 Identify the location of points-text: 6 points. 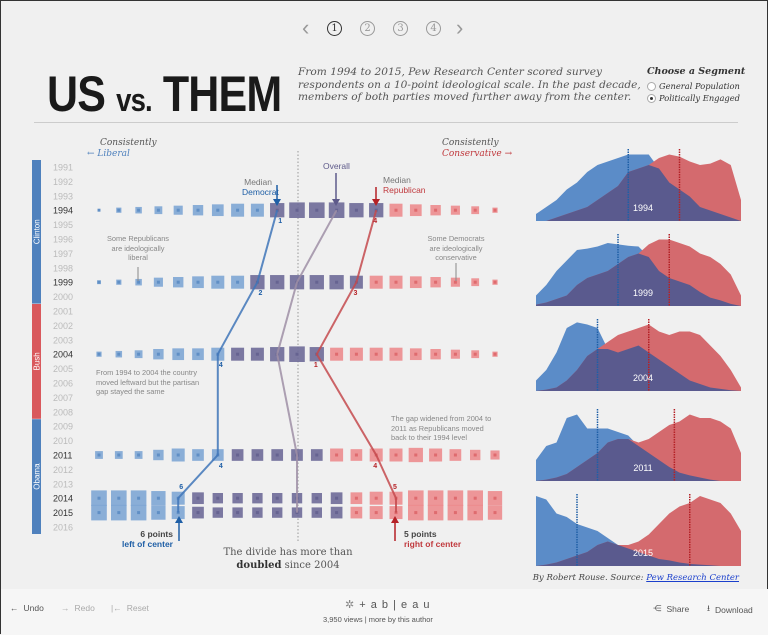
(156, 534).